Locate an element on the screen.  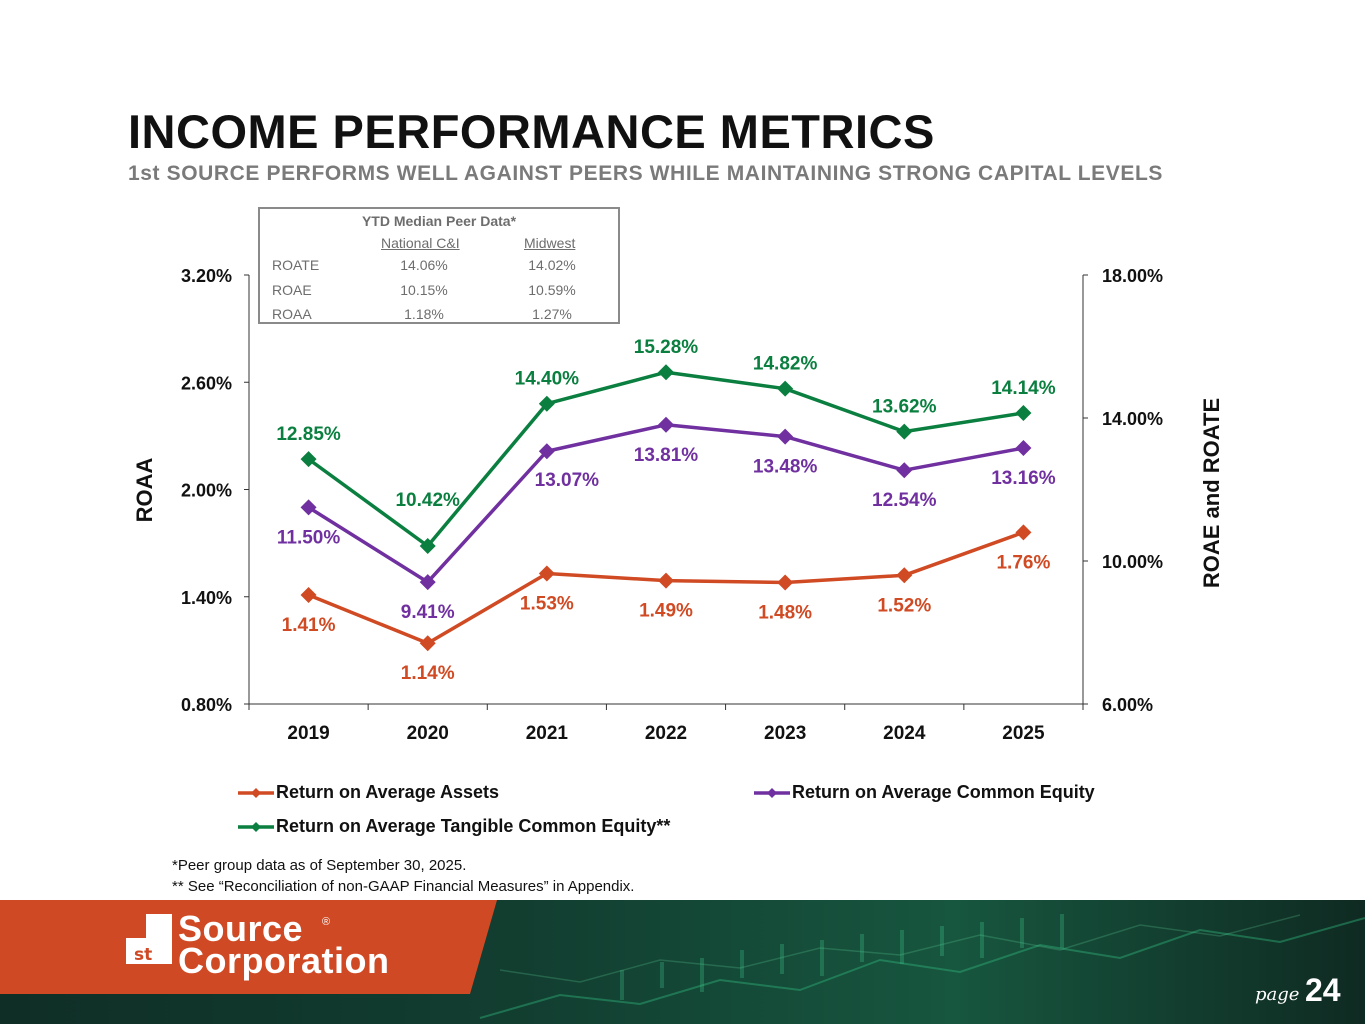
data-label: 1.76% is located at coordinates (1023, 562).